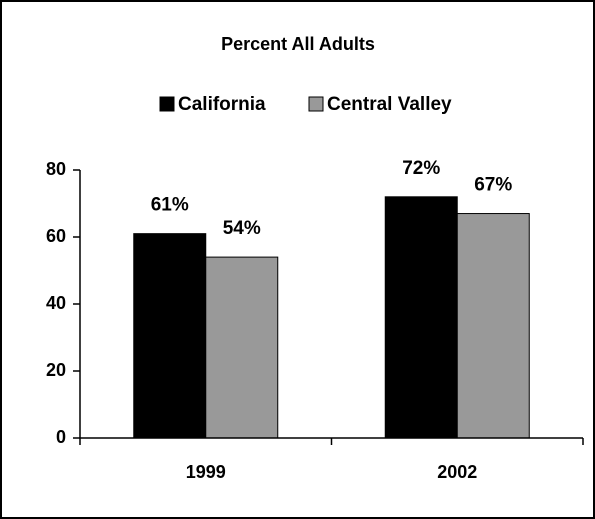 The height and width of the screenshot is (519, 595). I want to click on chart-title: Percent All Adults, so click(298, 44).